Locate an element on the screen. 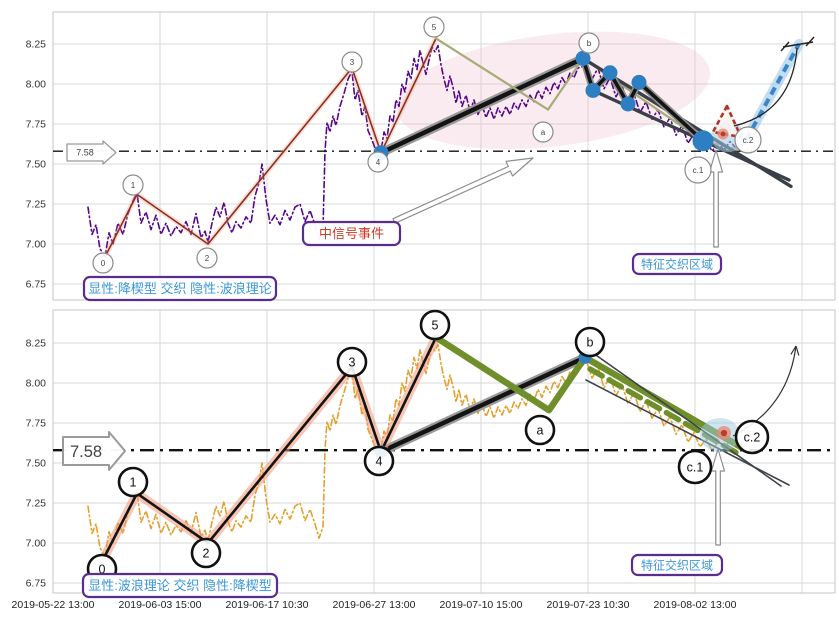 The image size is (839, 617). wave-zigzag-bottom is located at coordinates (270, 447).